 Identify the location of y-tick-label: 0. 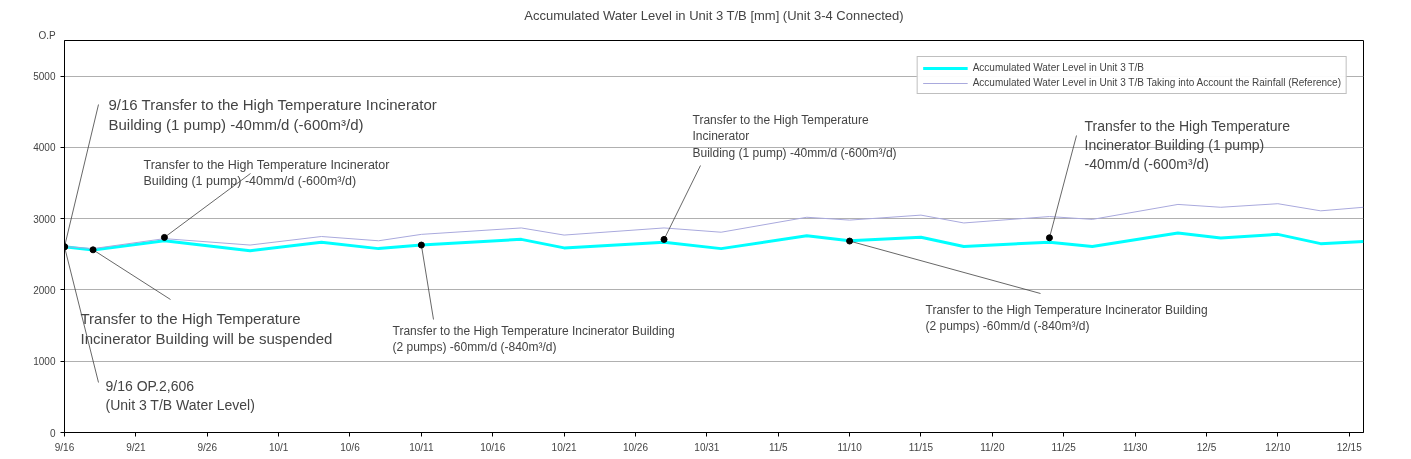
(52, 433).